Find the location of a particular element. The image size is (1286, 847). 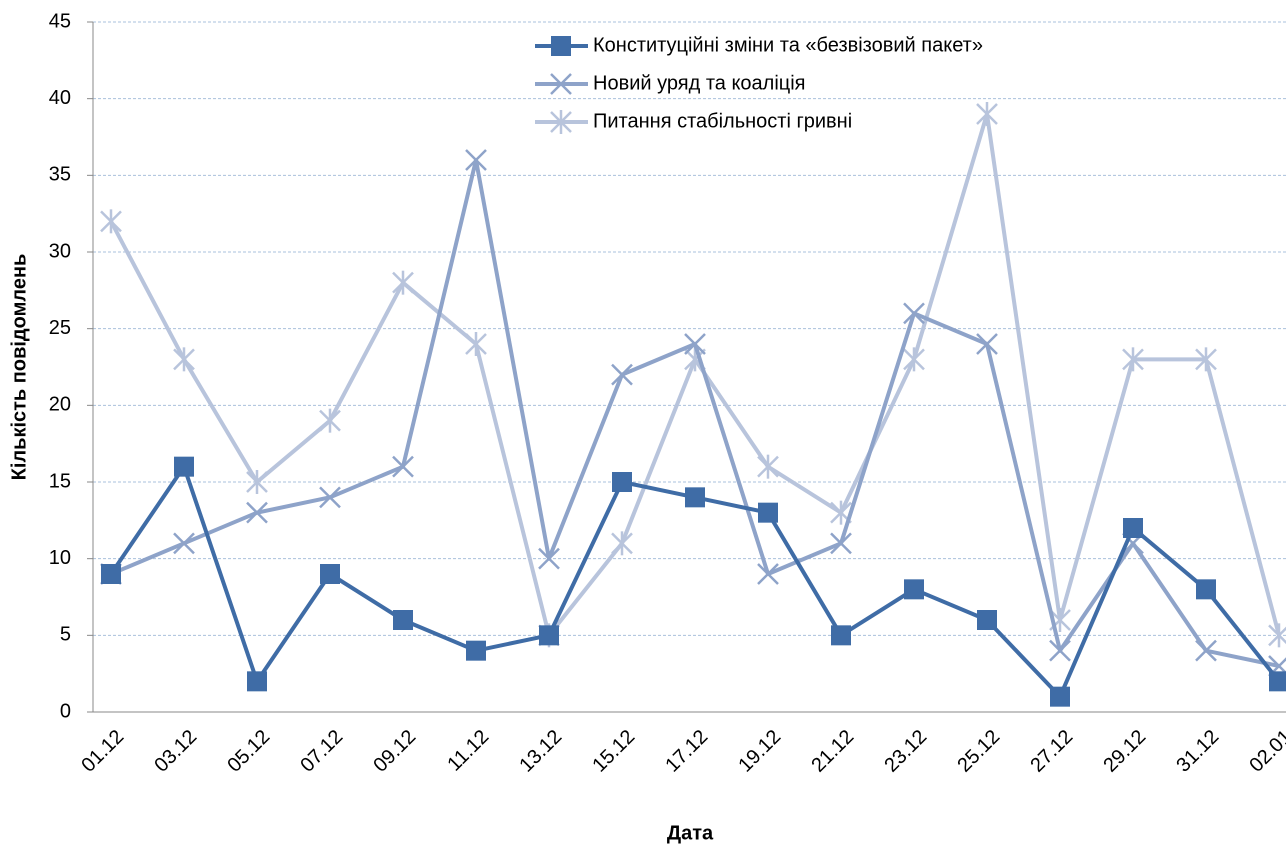

x-tick-label: 13.12 is located at coordinates (540, 751).